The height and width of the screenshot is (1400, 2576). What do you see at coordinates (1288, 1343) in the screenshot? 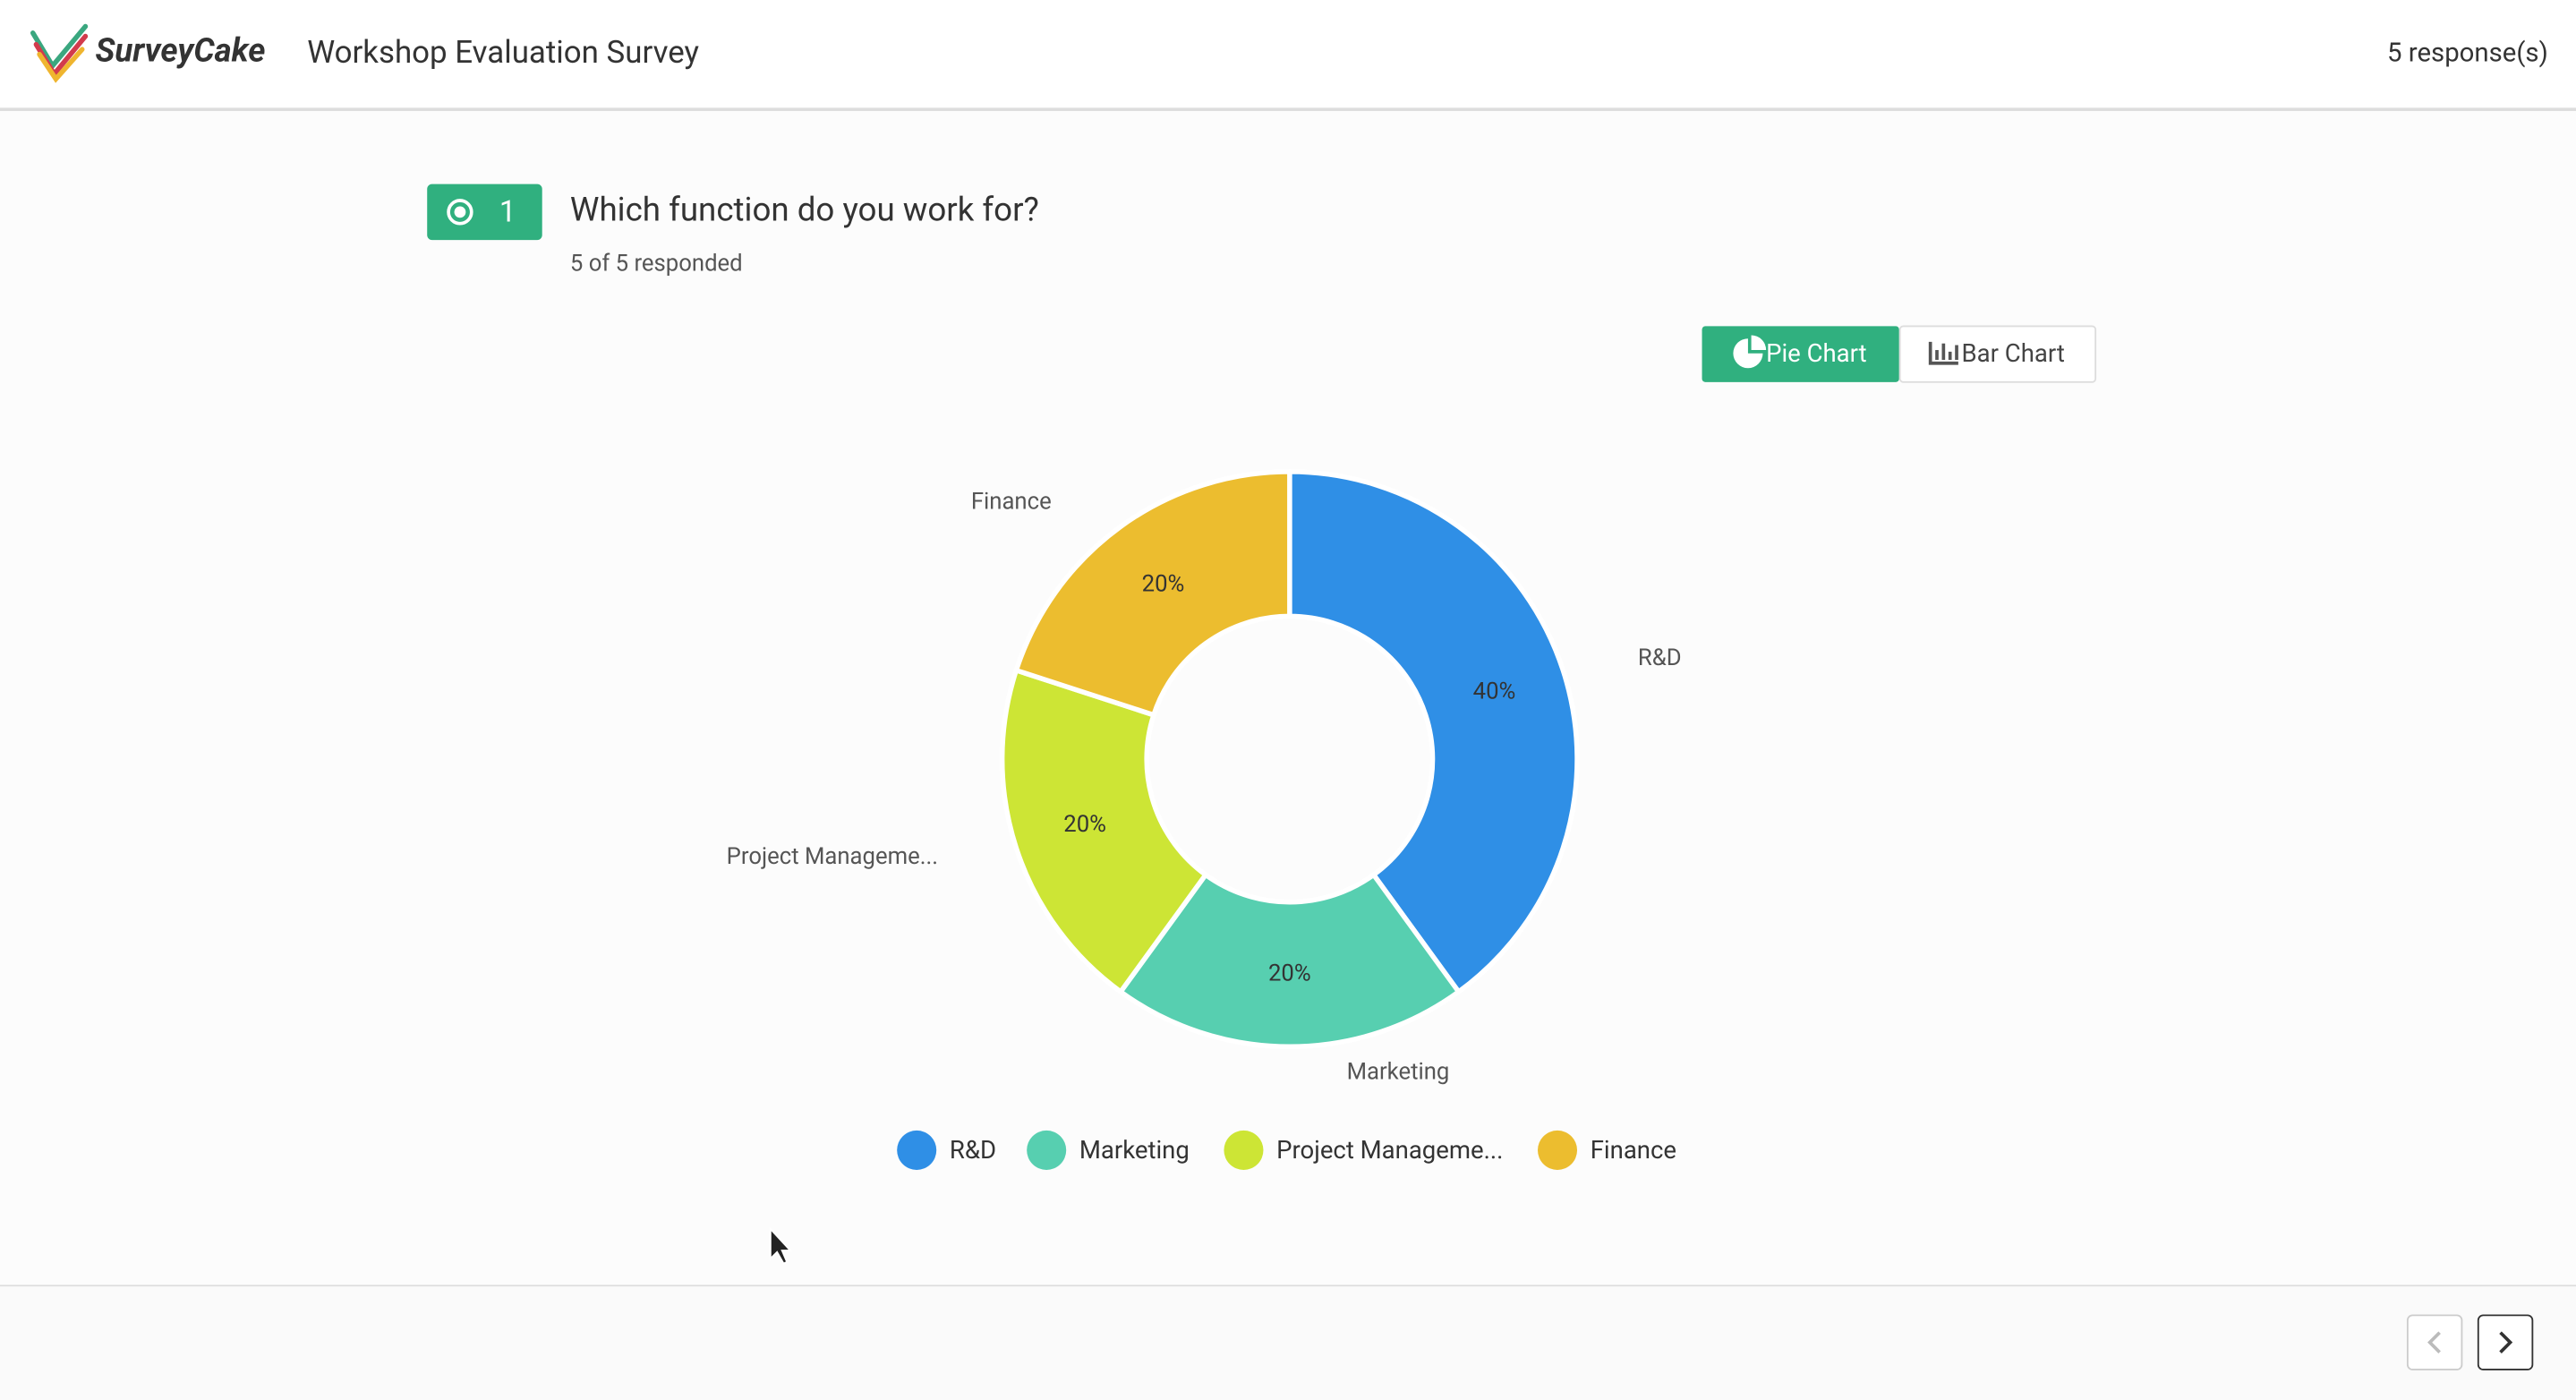
I see `footer` at bounding box center [1288, 1343].